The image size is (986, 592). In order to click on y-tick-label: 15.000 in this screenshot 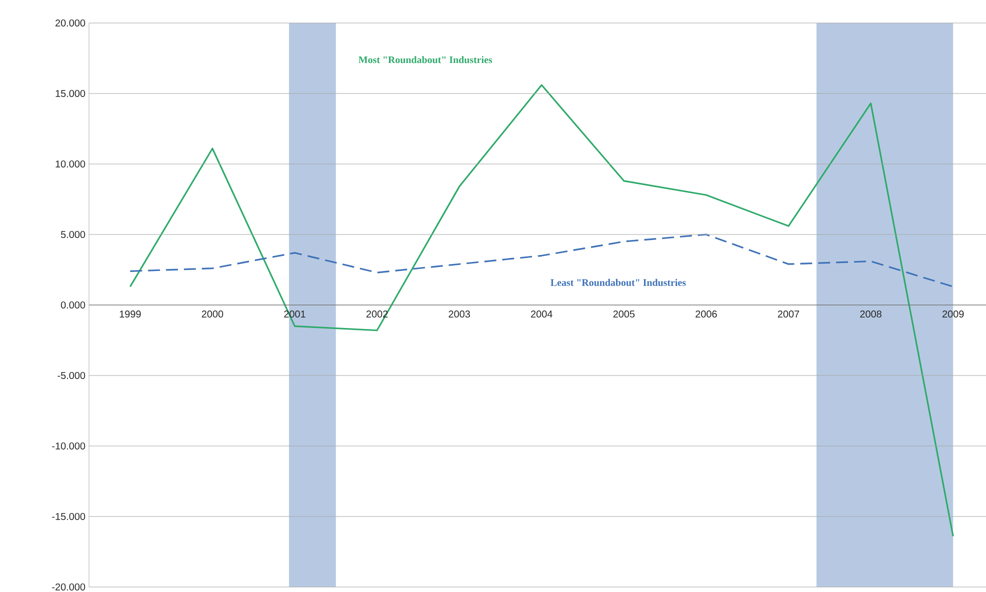, I will do `click(71, 94)`.